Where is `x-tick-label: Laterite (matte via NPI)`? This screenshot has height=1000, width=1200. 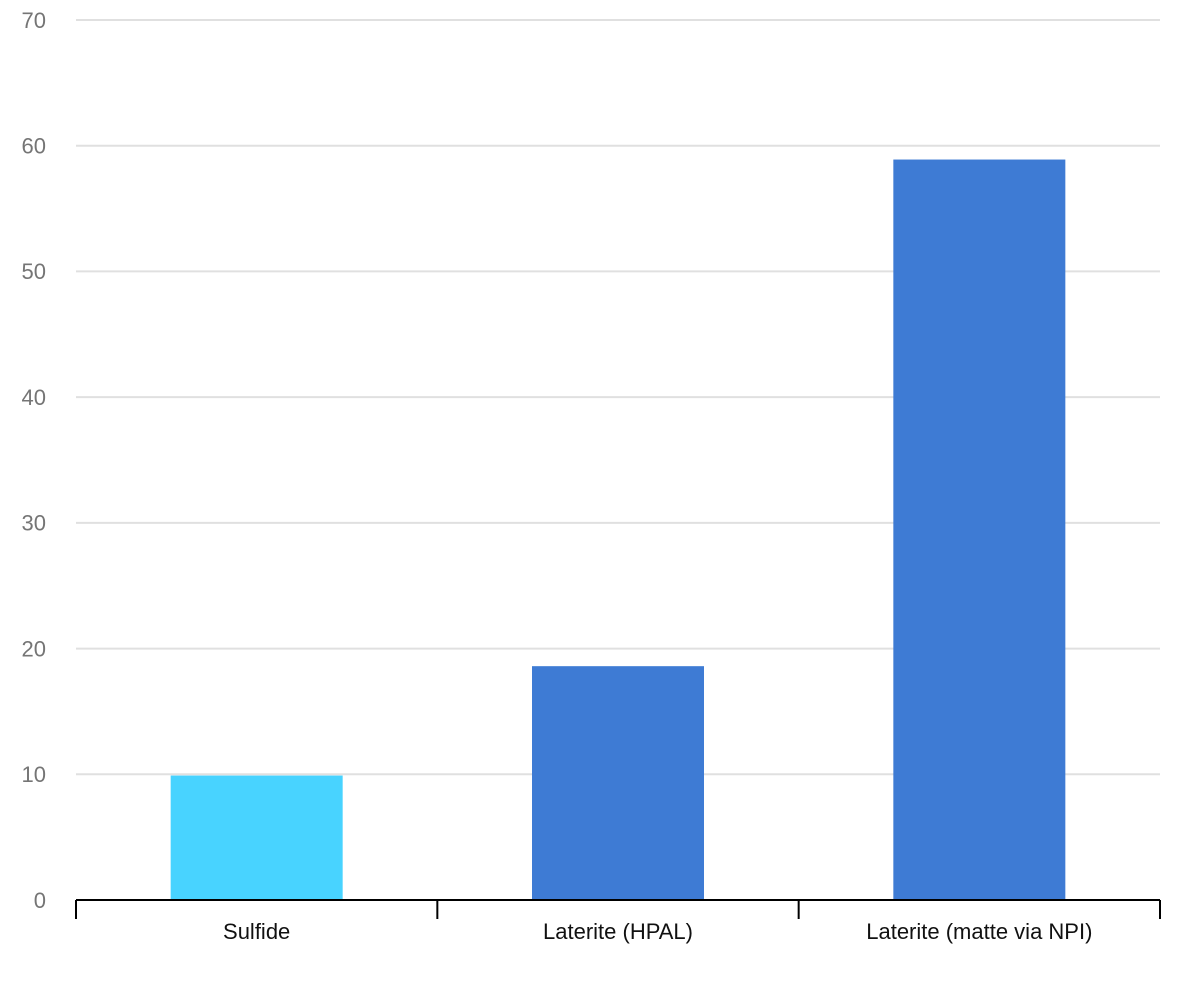 x-tick-label: Laterite (matte via NPI) is located at coordinates (979, 931).